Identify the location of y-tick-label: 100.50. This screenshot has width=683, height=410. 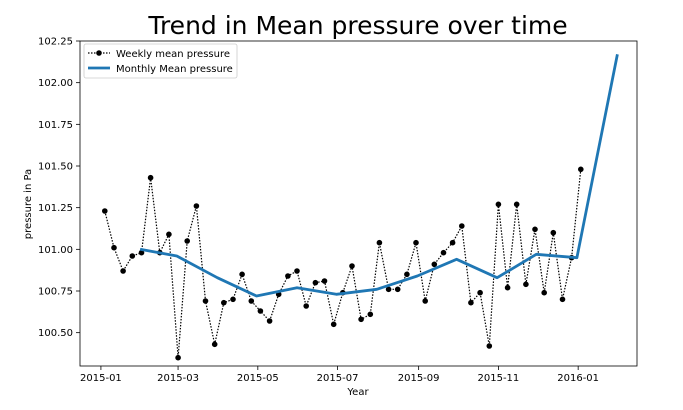
(55, 333).